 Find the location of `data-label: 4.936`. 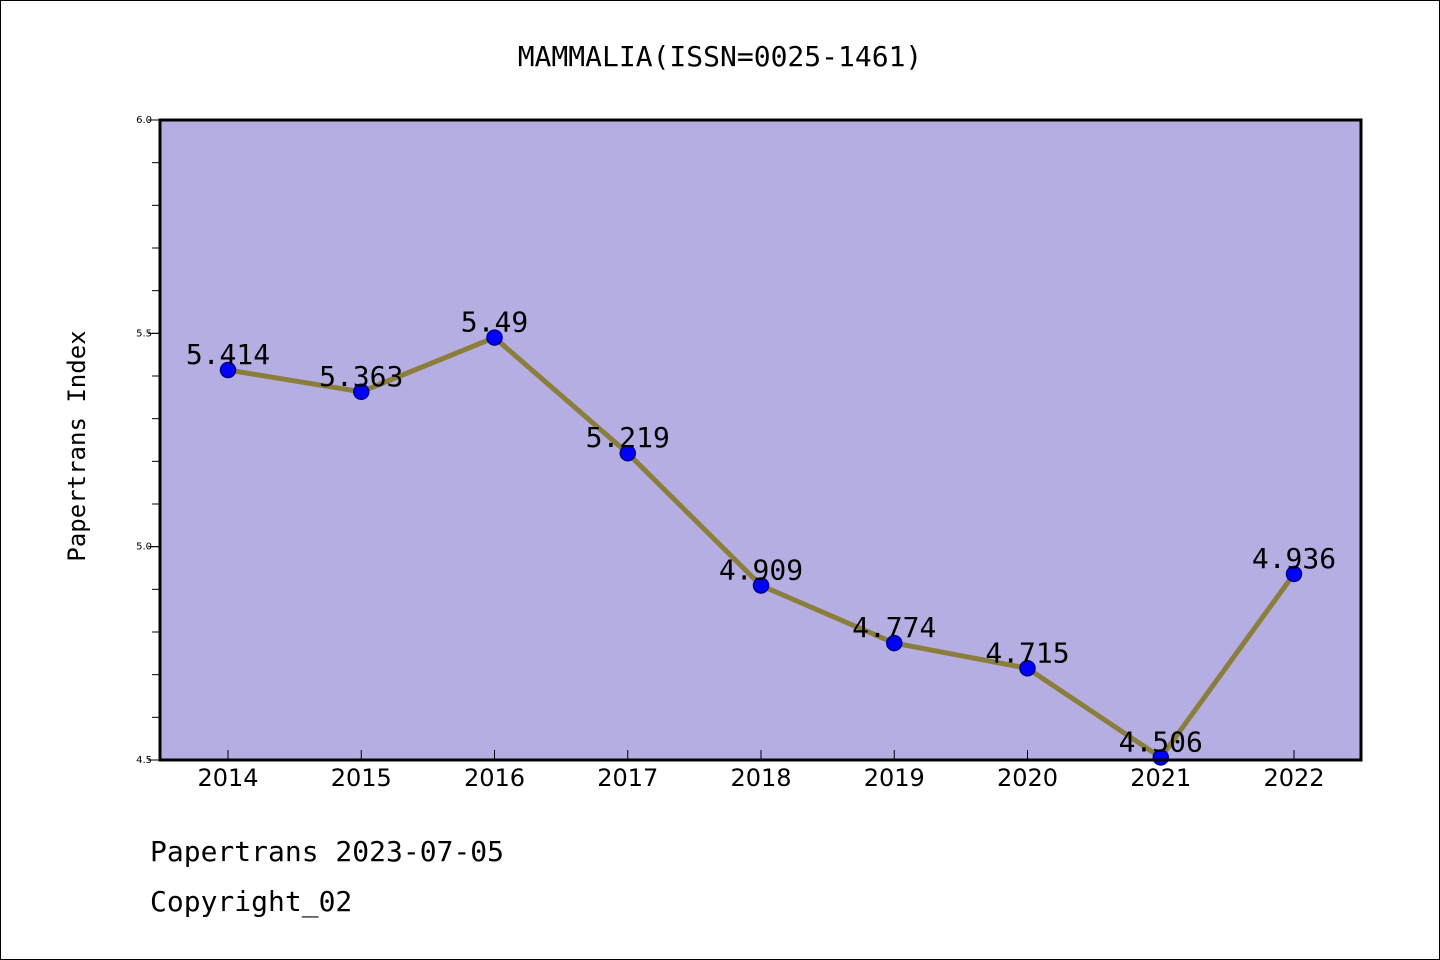

data-label: 4.936 is located at coordinates (1294, 558).